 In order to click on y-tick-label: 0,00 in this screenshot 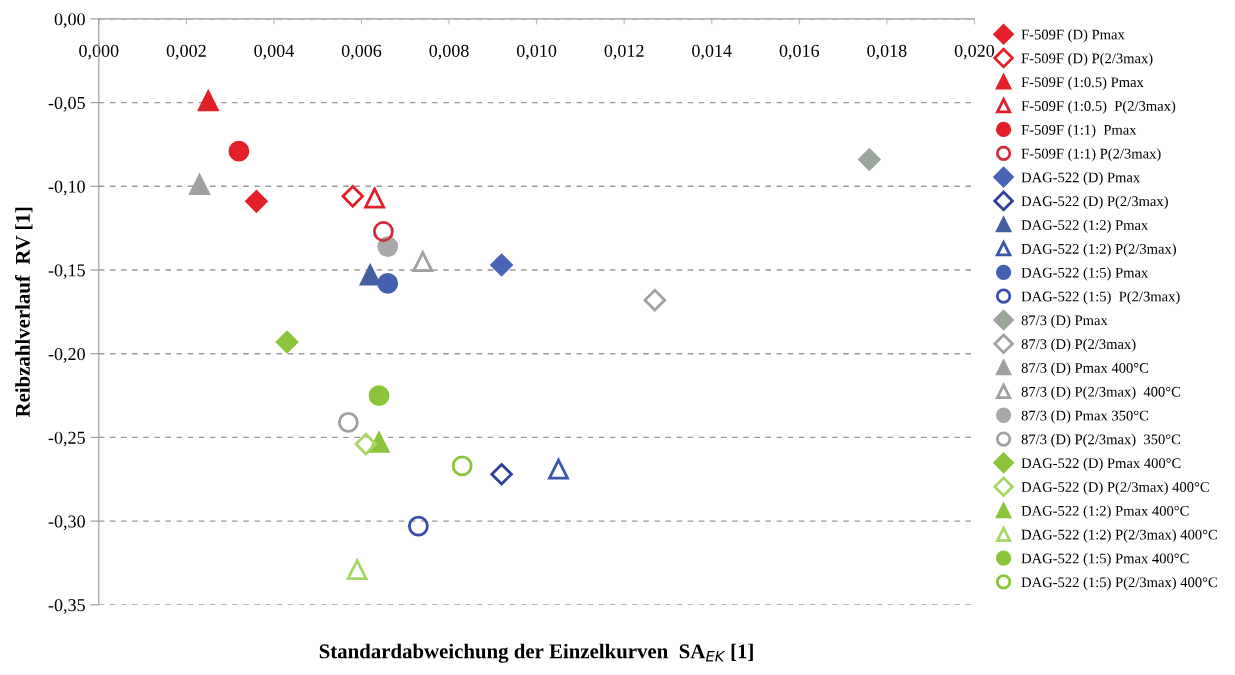, I will do `click(69, 20)`.